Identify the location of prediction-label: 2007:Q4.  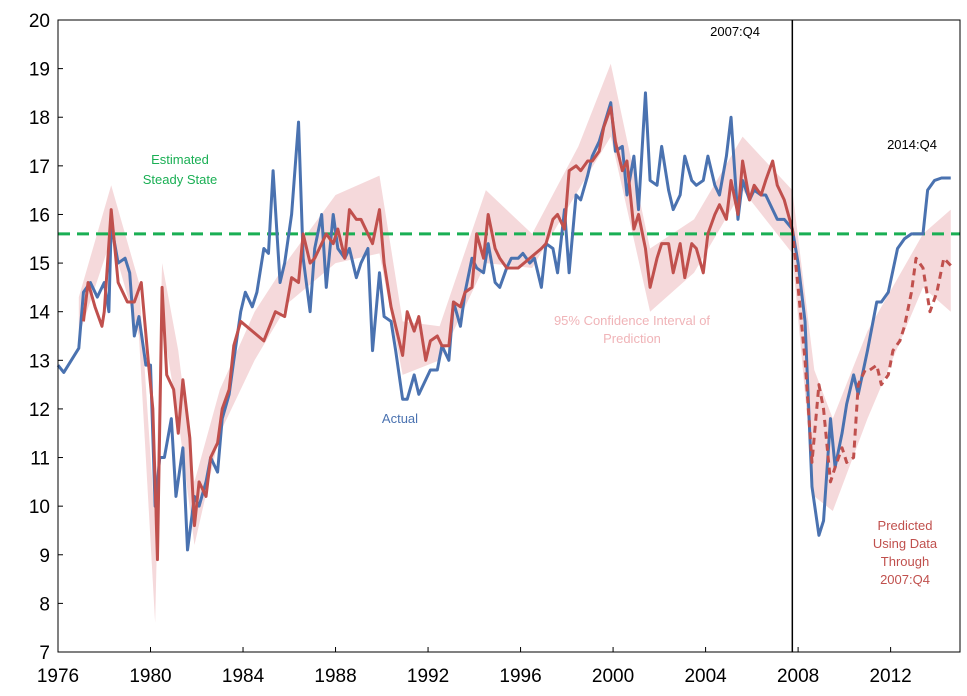
(905, 579).